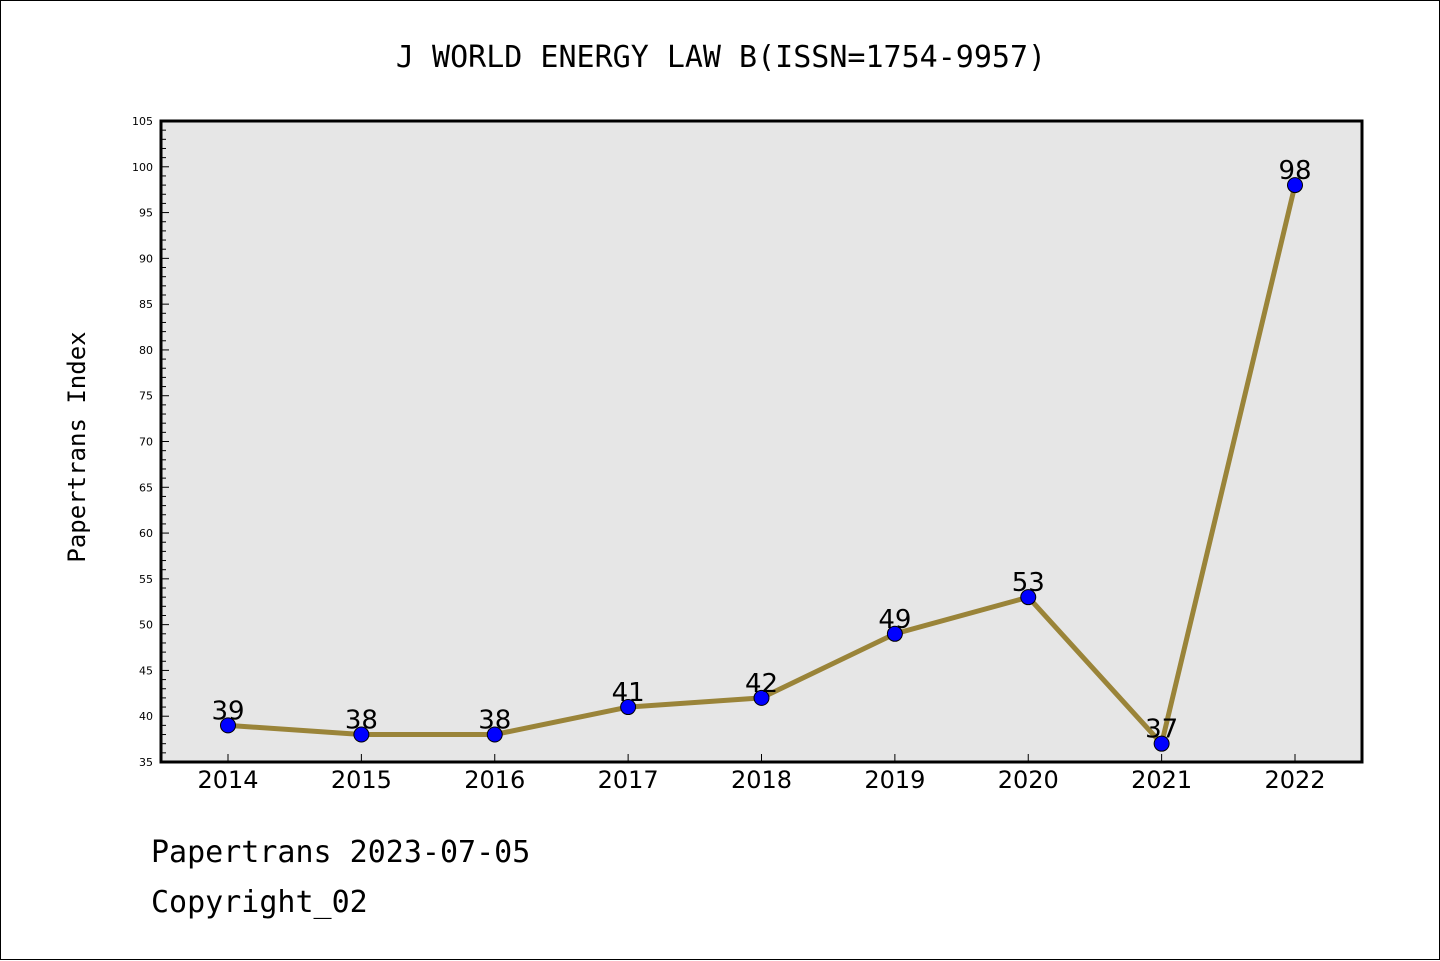  What do you see at coordinates (761, 684) in the screenshot?
I see `data-label: 42` at bounding box center [761, 684].